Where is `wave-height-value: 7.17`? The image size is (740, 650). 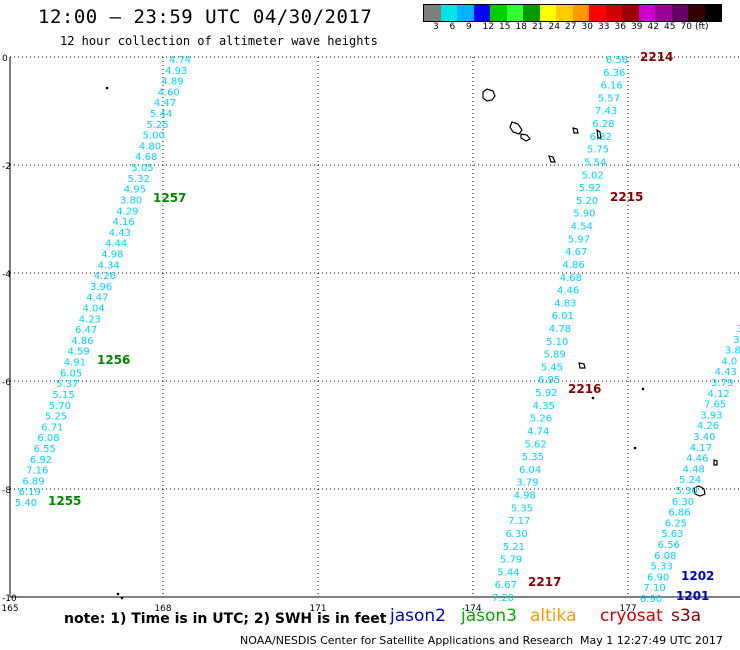 wave-height-value: 7.17 is located at coordinates (519, 521).